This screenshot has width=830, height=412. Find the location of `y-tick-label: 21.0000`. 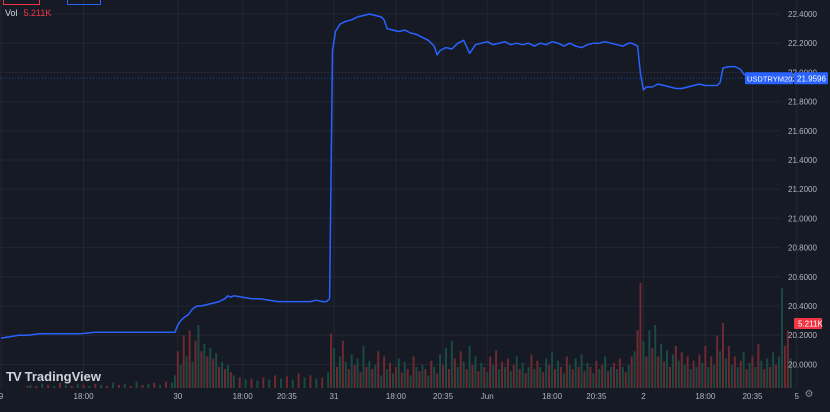

y-tick-label: 21.0000 is located at coordinates (802, 218).